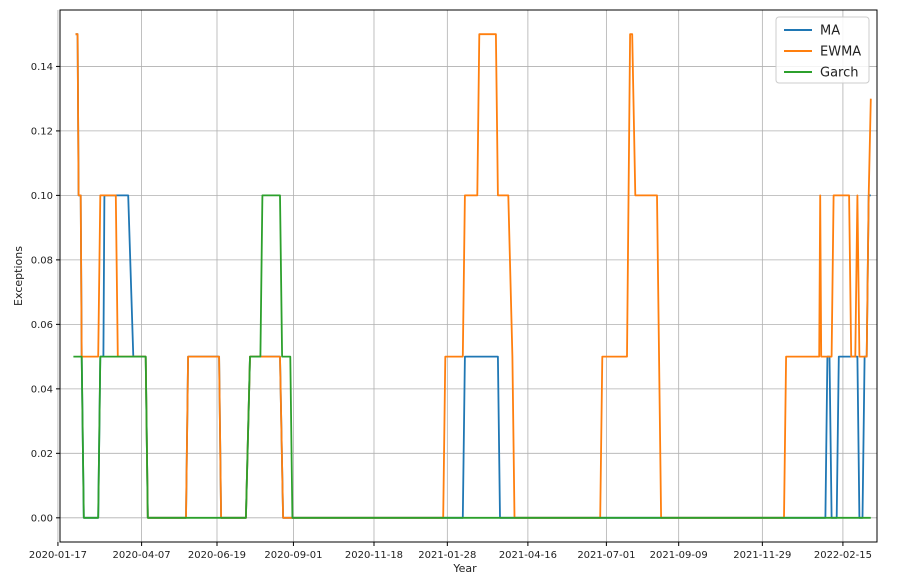  I want to click on y-tick-label: 0.14, so click(42, 67).